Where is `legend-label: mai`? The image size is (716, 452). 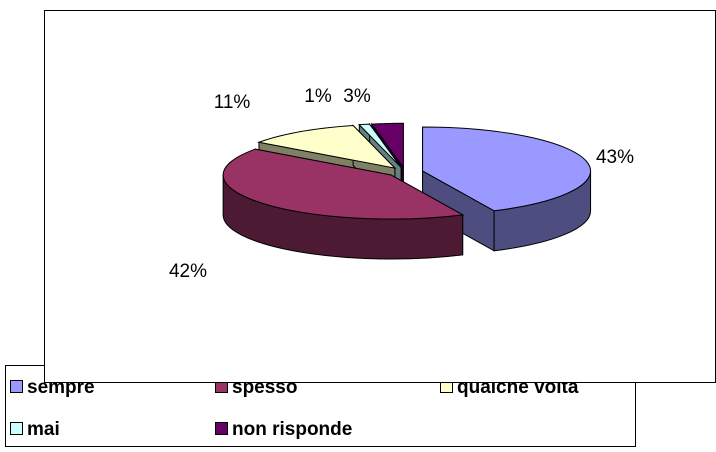
legend-label: mai is located at coordinates (43, 429).